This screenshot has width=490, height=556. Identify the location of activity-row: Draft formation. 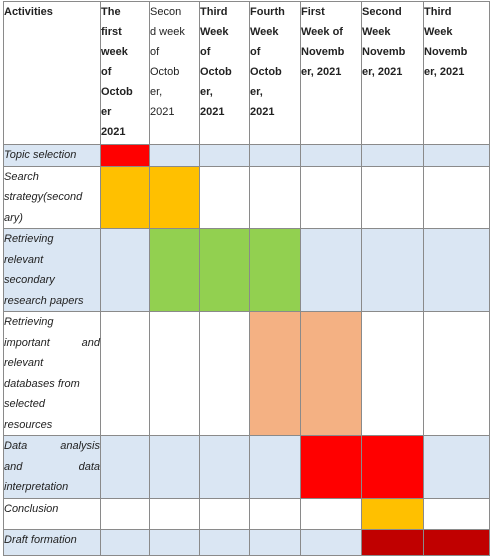
(246, 542).